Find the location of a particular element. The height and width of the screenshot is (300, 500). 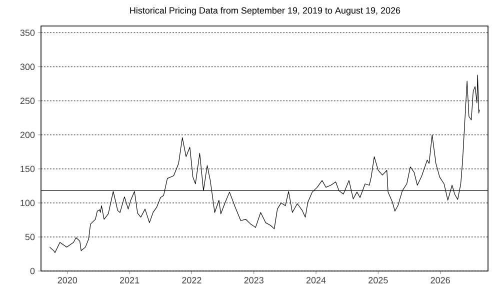

x-tick-label: 2023 is located at coordinates (254, 280).